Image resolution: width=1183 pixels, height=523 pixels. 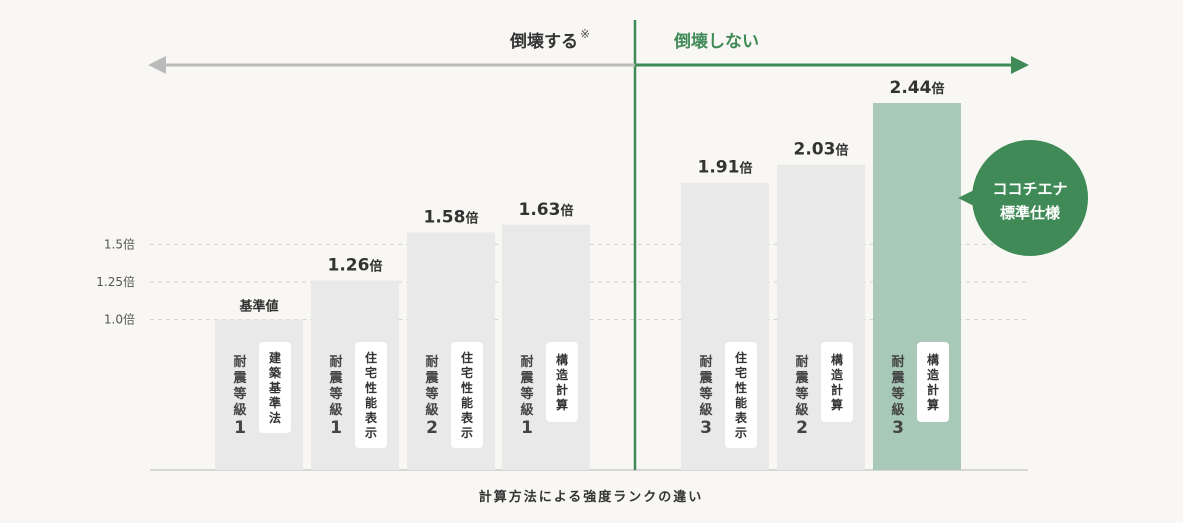 What do you see at coordinates (335, 362) in the screenshot?
I see `bar-grade-char-1-0: 耐` at bounding box center [335, 362].